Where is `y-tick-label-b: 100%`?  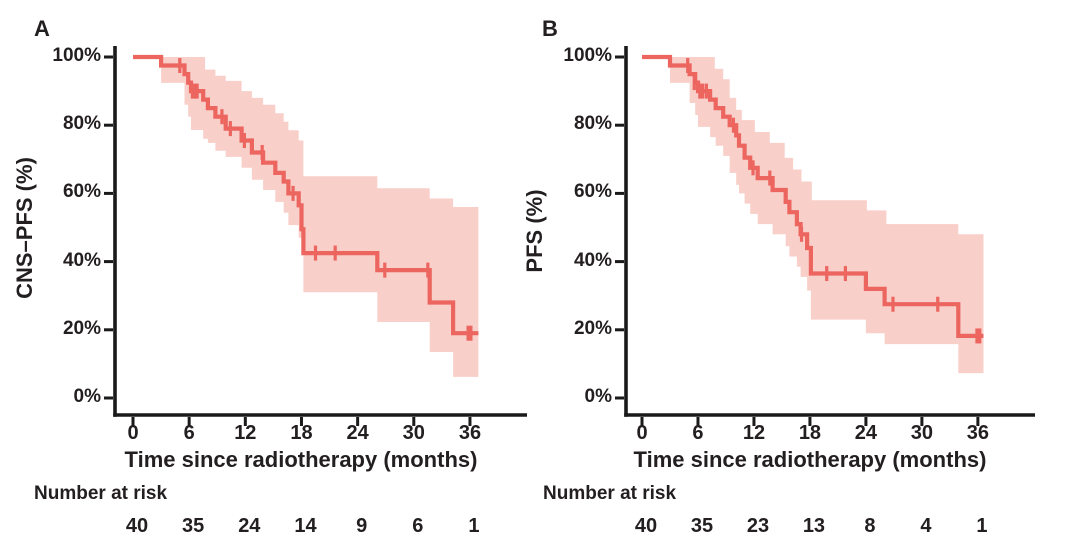
y-tick-label-b: 100% is located at coordinates (587, 55).